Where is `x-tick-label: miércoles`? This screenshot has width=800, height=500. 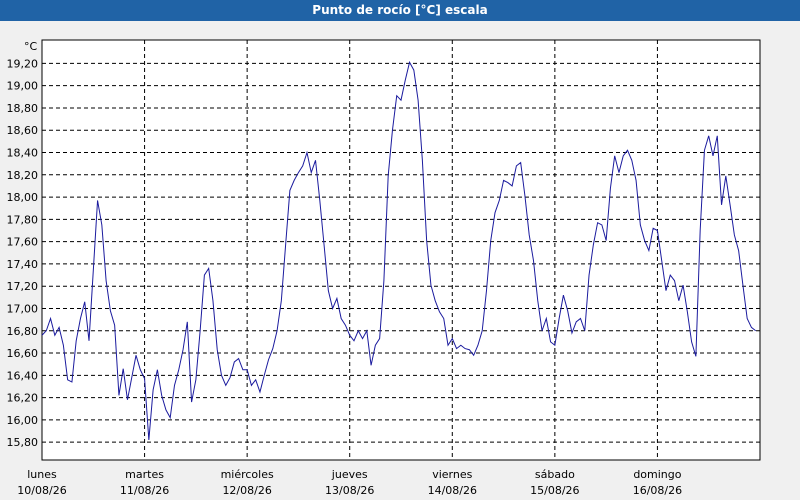 x-tick-label: miércoles is located at coordinates (247, 474).